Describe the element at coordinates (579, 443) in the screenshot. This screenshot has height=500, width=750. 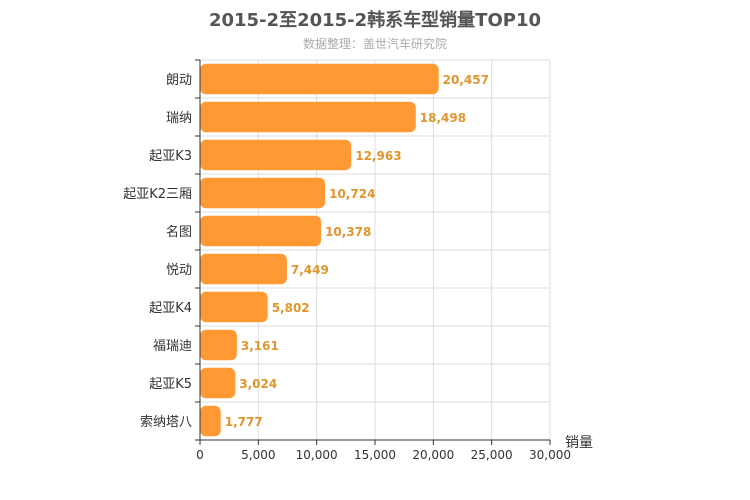
I see `x-axis-title: 销量` at that location.